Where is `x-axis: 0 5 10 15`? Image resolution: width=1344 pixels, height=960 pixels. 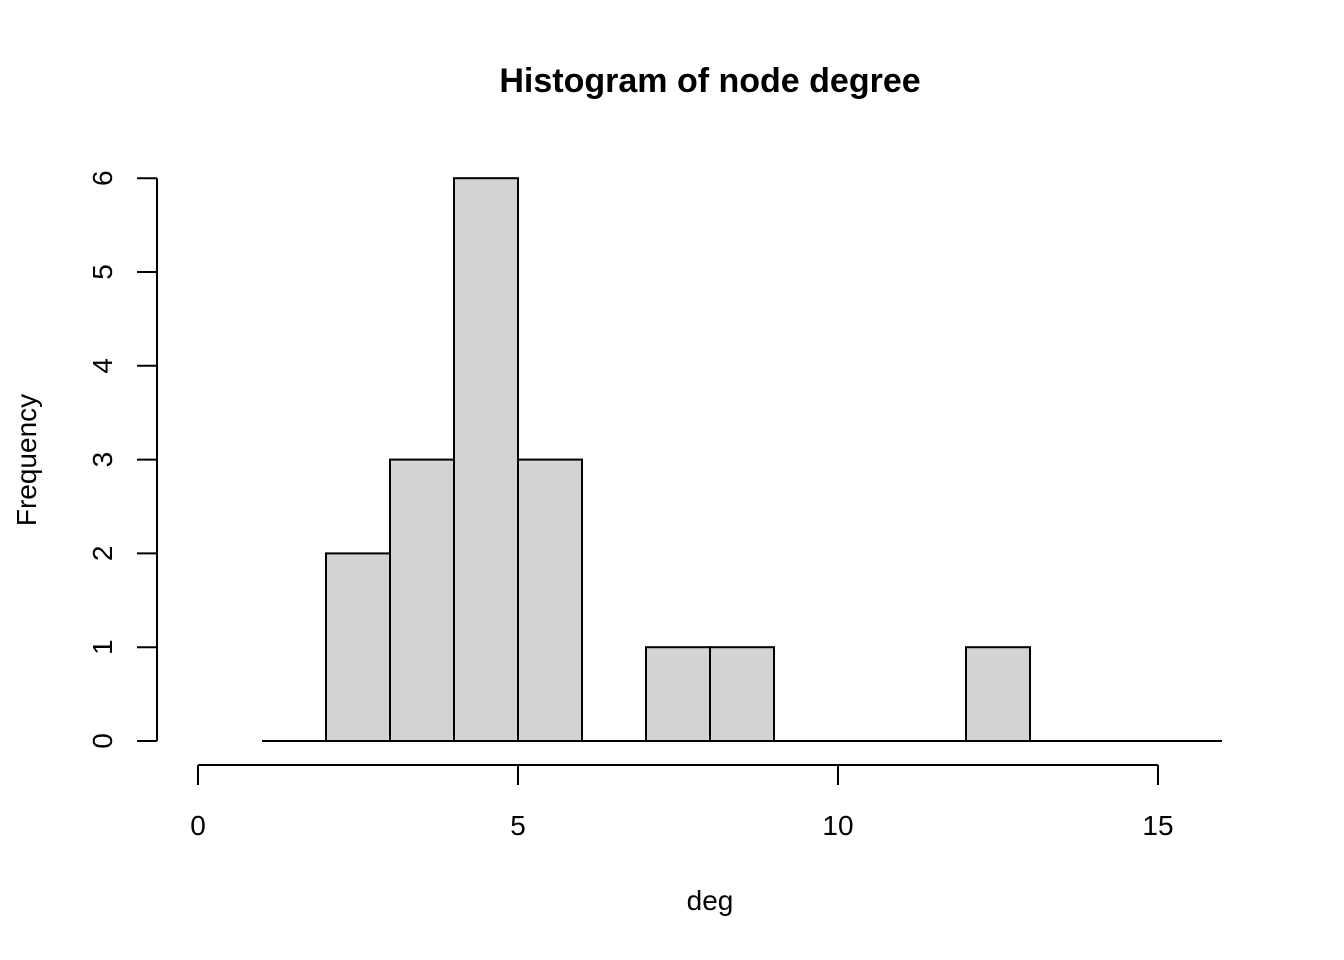 x-axis: 0 5 10 15 is located at coordinates (682, 802).